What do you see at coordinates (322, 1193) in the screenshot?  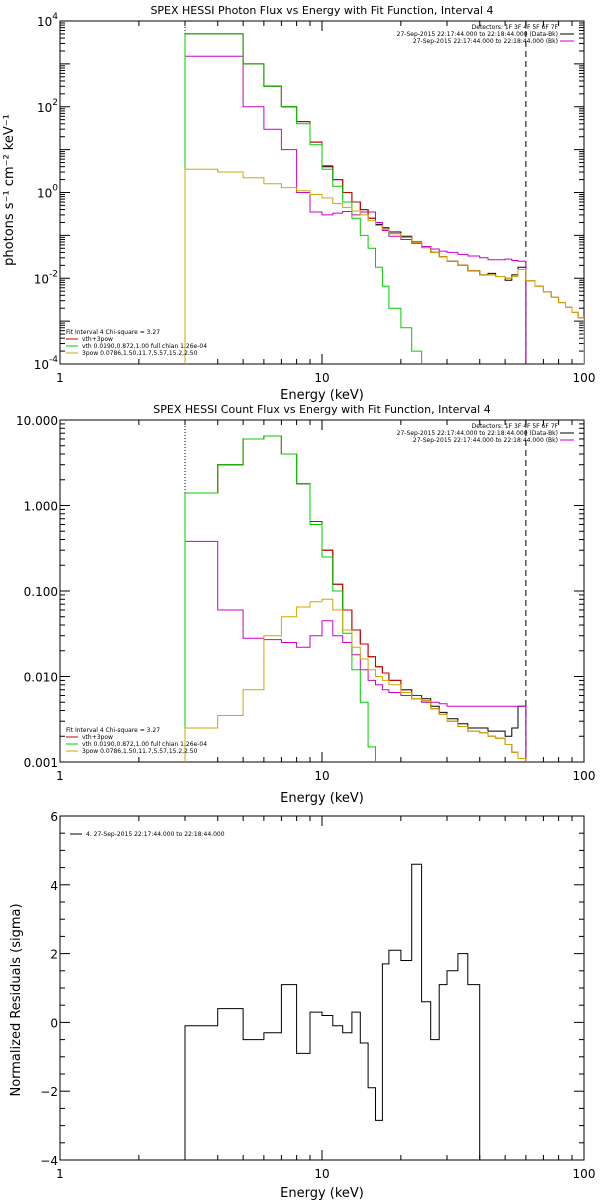 I see `residuals-xlabel: Energy (keV)` at bounding box center [322, 1193].